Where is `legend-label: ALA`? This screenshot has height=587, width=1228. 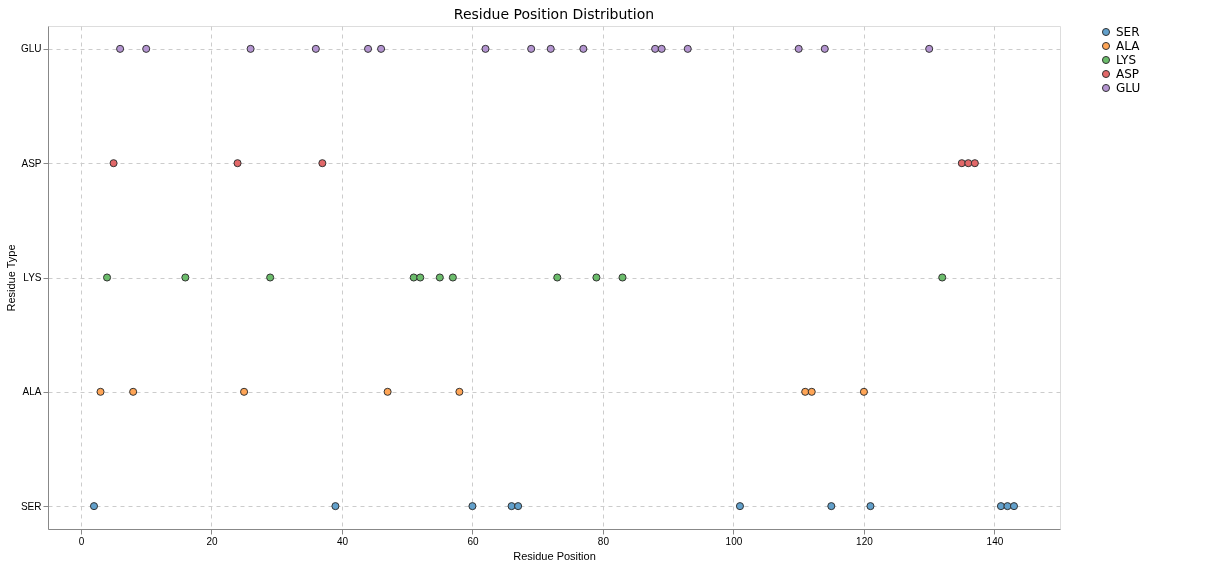 legend-label: ALA is located at coordinates (1128, 46).